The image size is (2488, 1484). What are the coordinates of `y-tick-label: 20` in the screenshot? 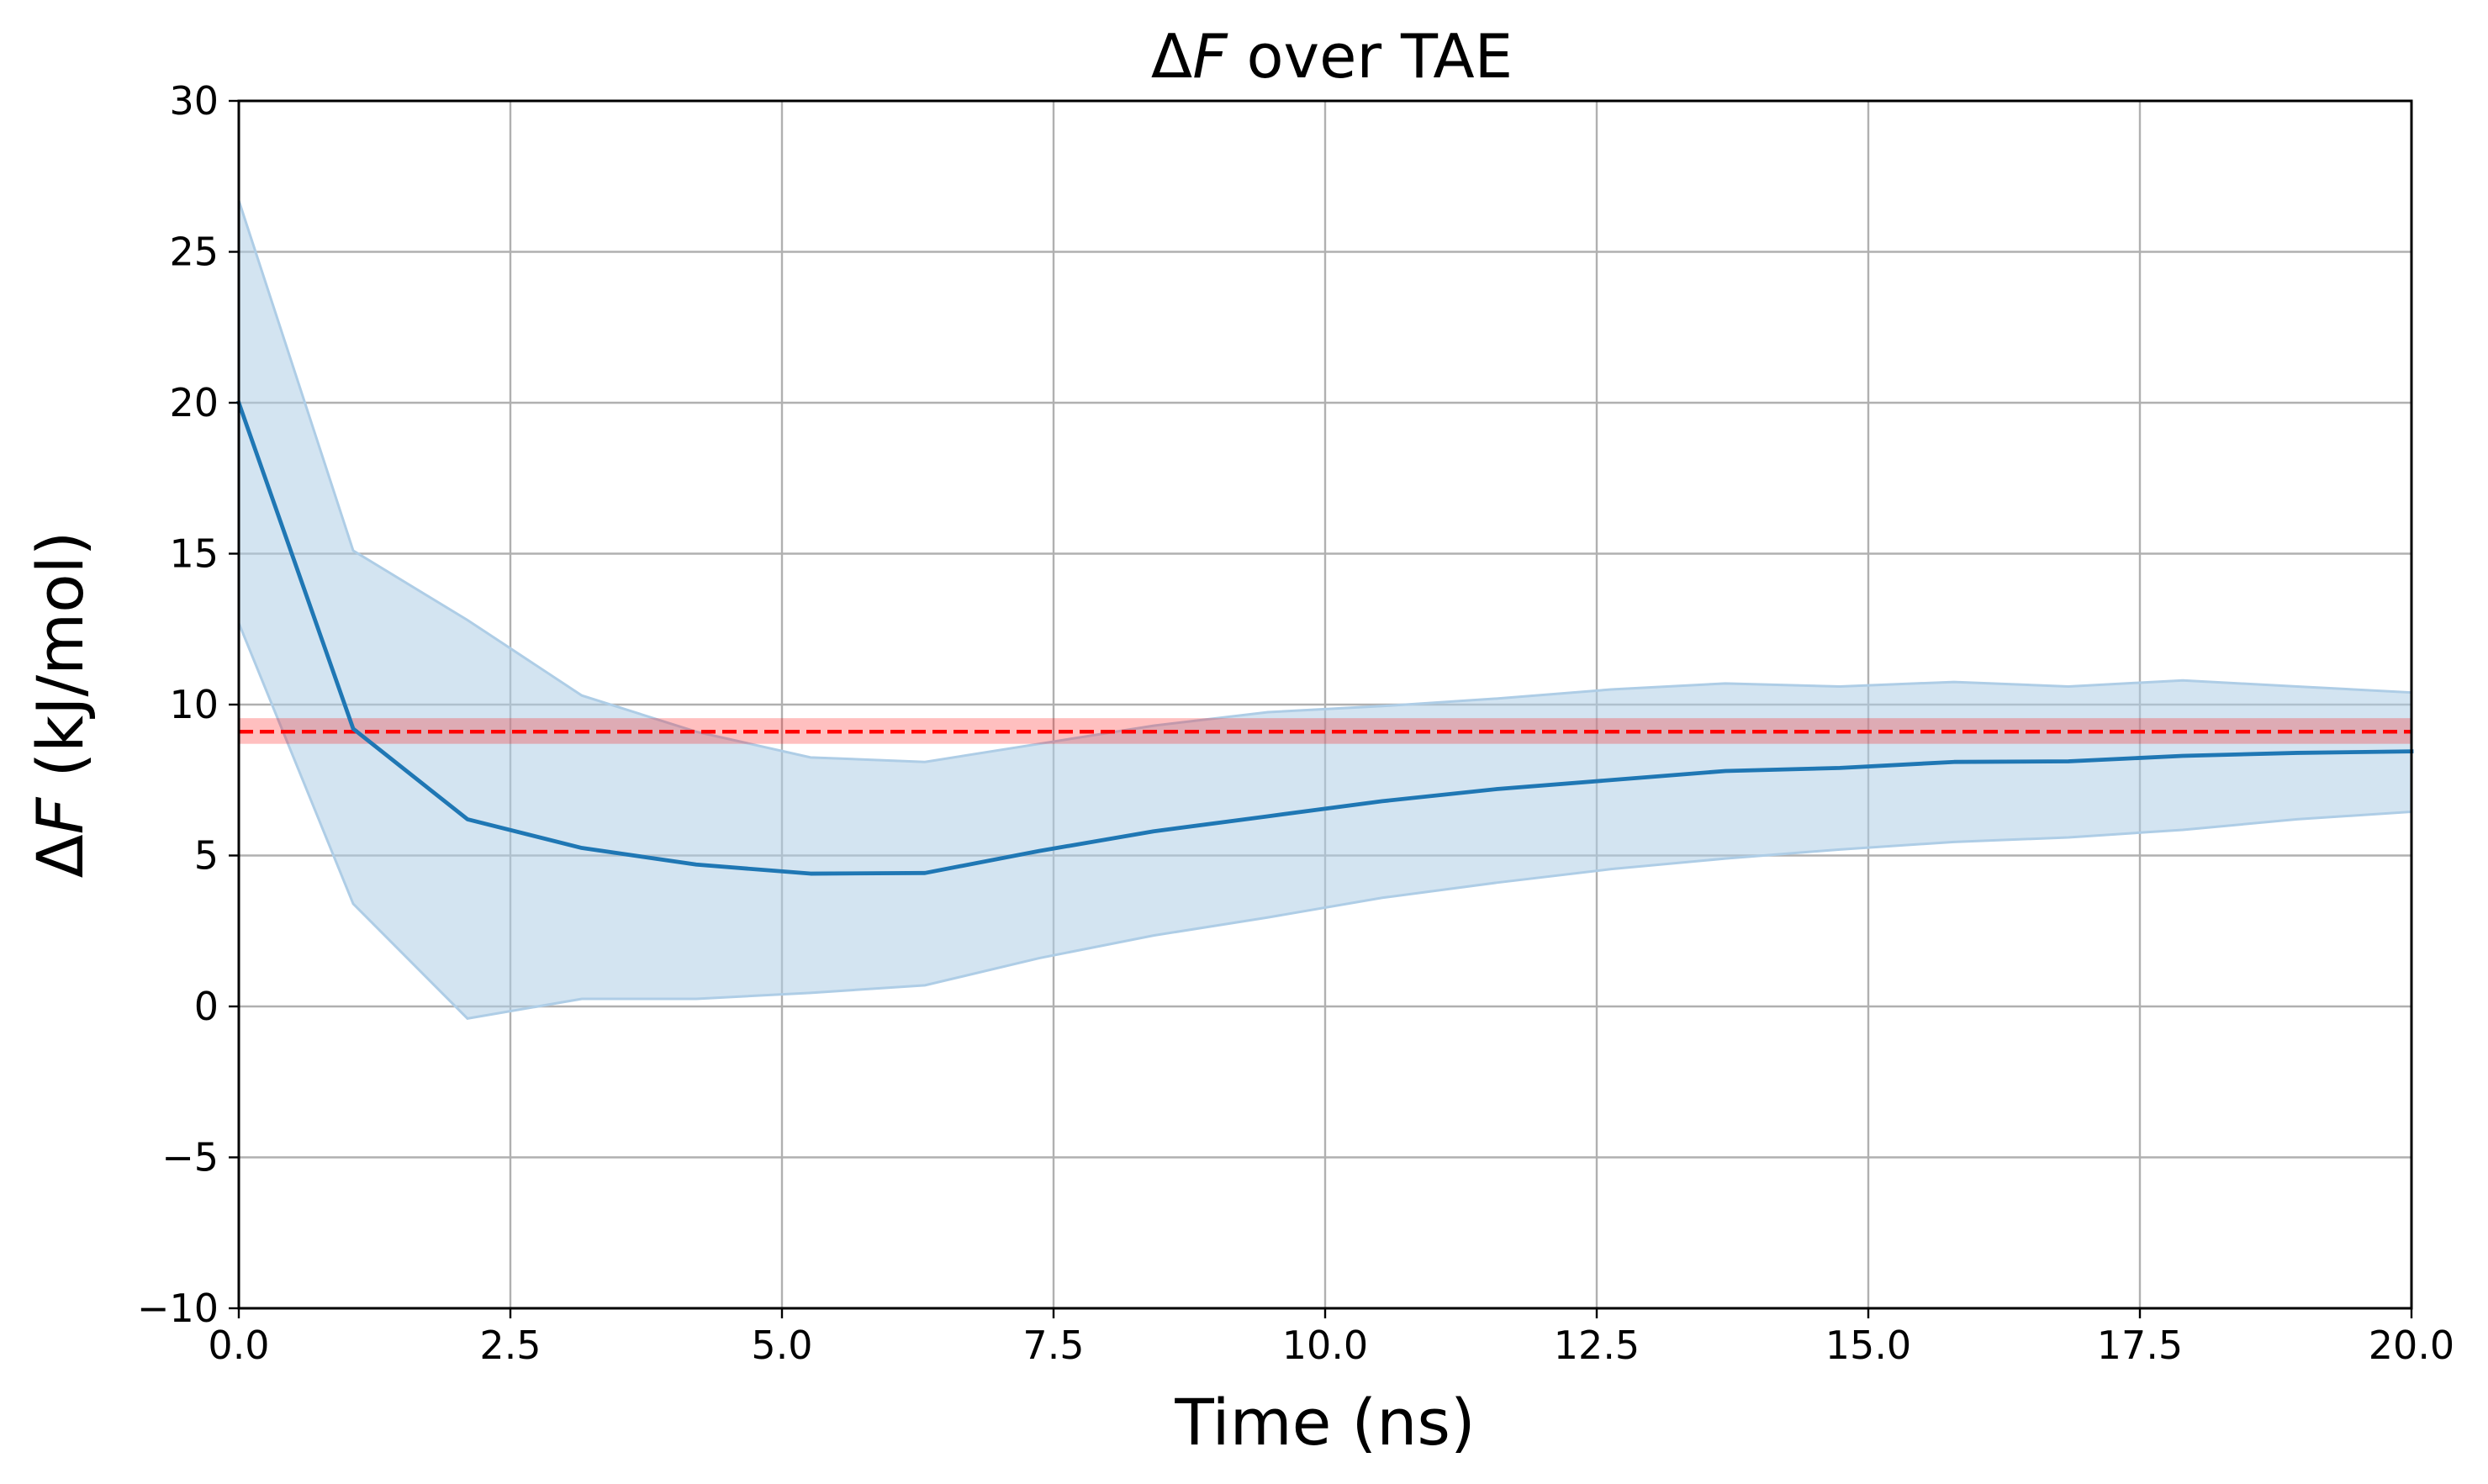 It's located at (194, 402).